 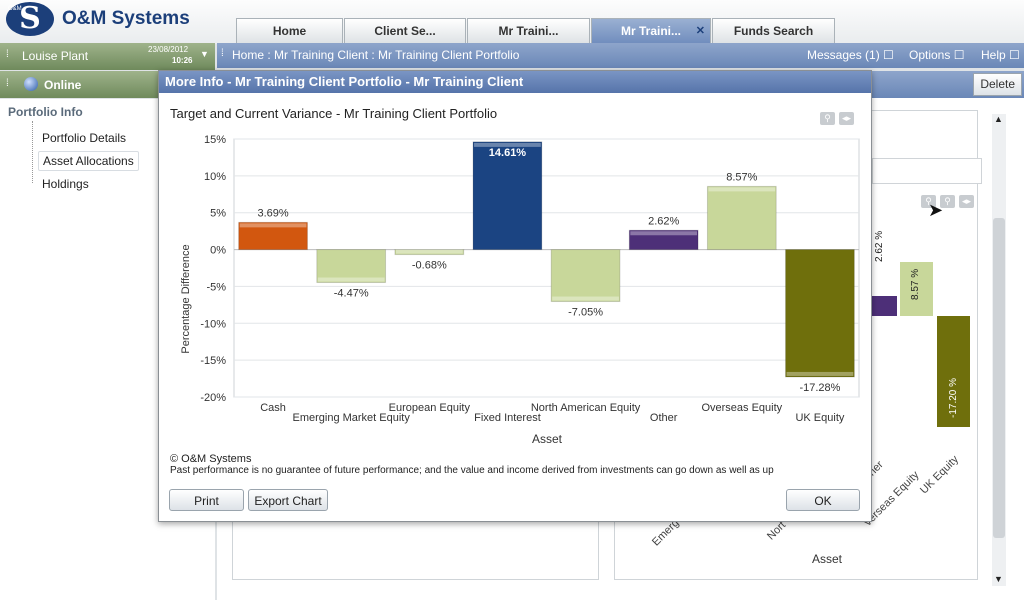 I want to click on scrollbar-thumb, so click(x=999, y=378).